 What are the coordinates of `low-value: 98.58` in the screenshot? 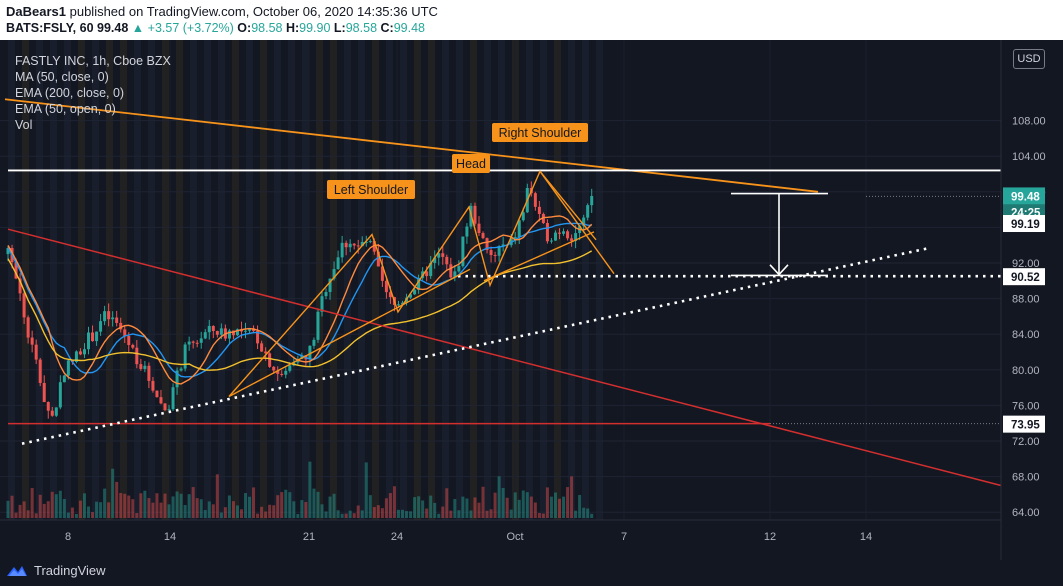 It's located at (361, 28).